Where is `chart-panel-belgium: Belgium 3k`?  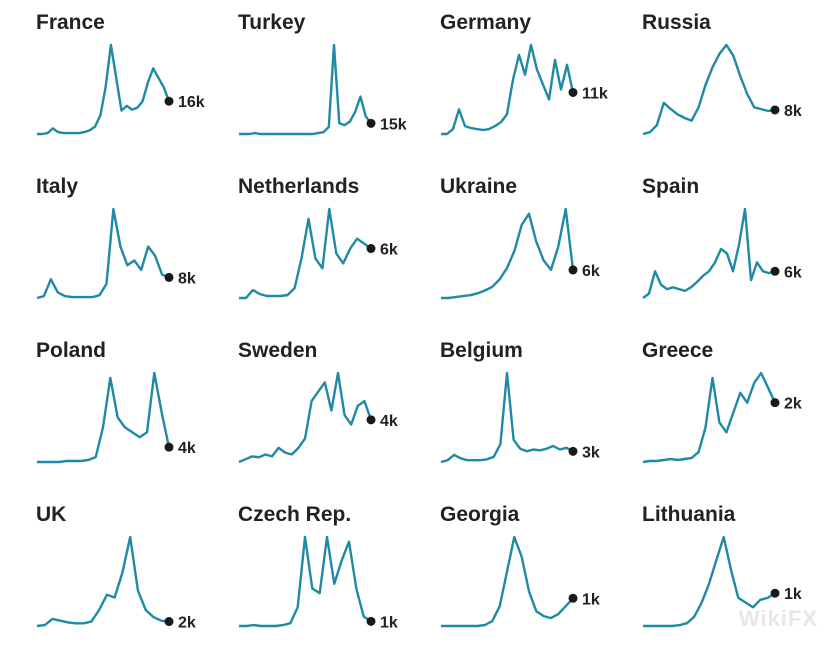
chart-panel-belgium: Belgium 3k is located at coordinates (505, 410).